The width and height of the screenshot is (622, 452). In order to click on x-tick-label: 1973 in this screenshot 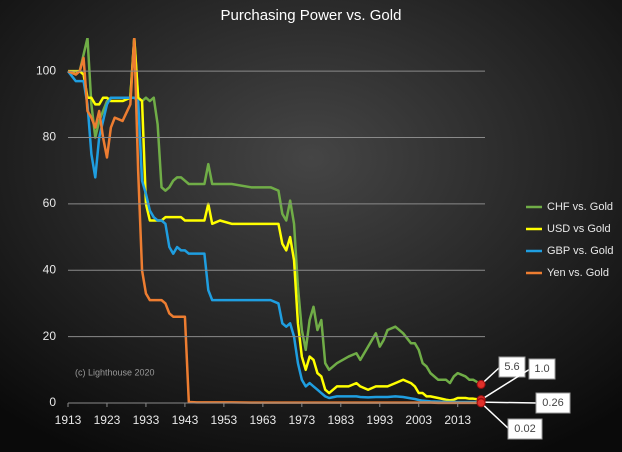, I will do `click(301, 420)`.